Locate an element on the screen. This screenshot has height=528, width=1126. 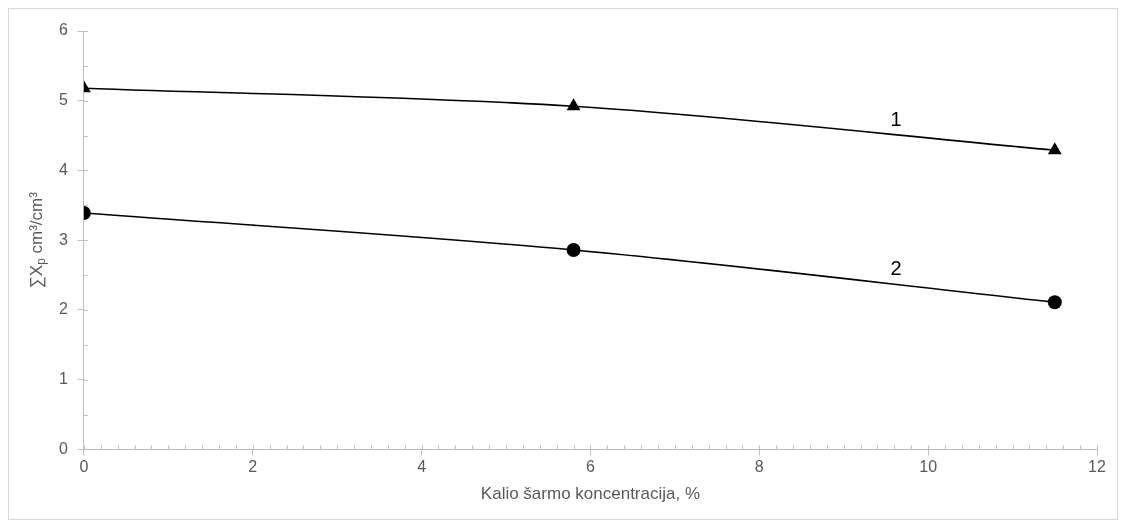
y-tick-label: 4 is located at coordinates (63, 169).